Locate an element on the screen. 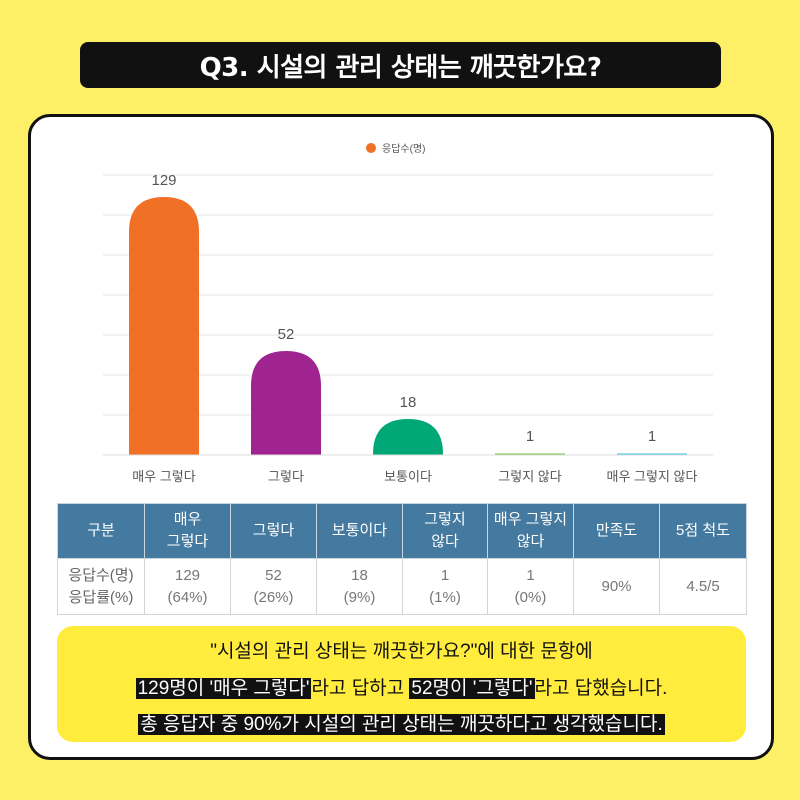 This screenshot has width=800, height=800. table-cell: 90% is located at coordinates (616, 586).